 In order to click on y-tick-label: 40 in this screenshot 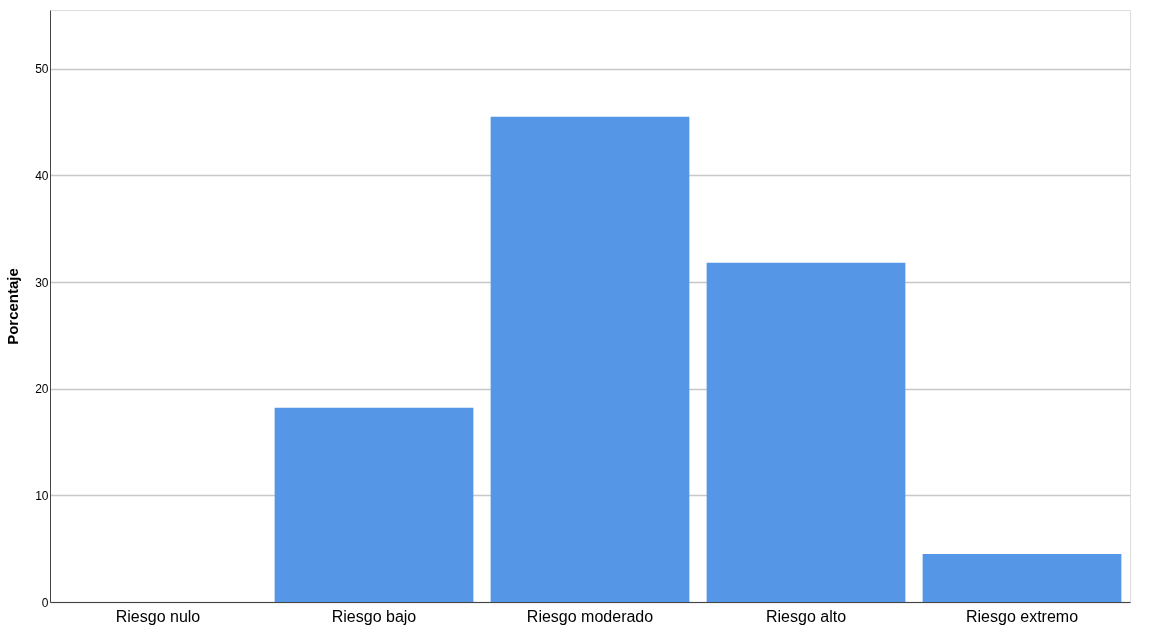, I will do `click(42, 175)`.